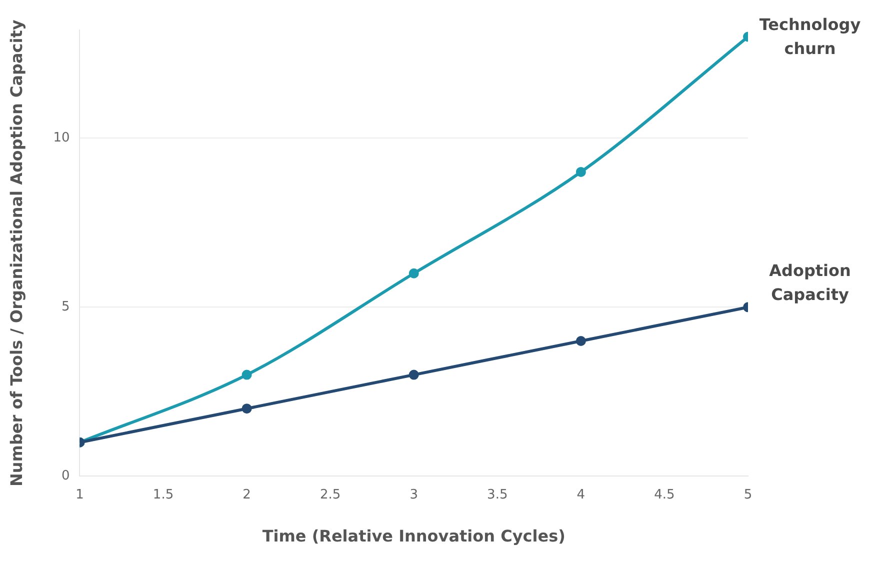  What do you see at coordinates (61, 138) in the screenshot?
I see `y-tick-label: 10` at bounding box center [61, 138].